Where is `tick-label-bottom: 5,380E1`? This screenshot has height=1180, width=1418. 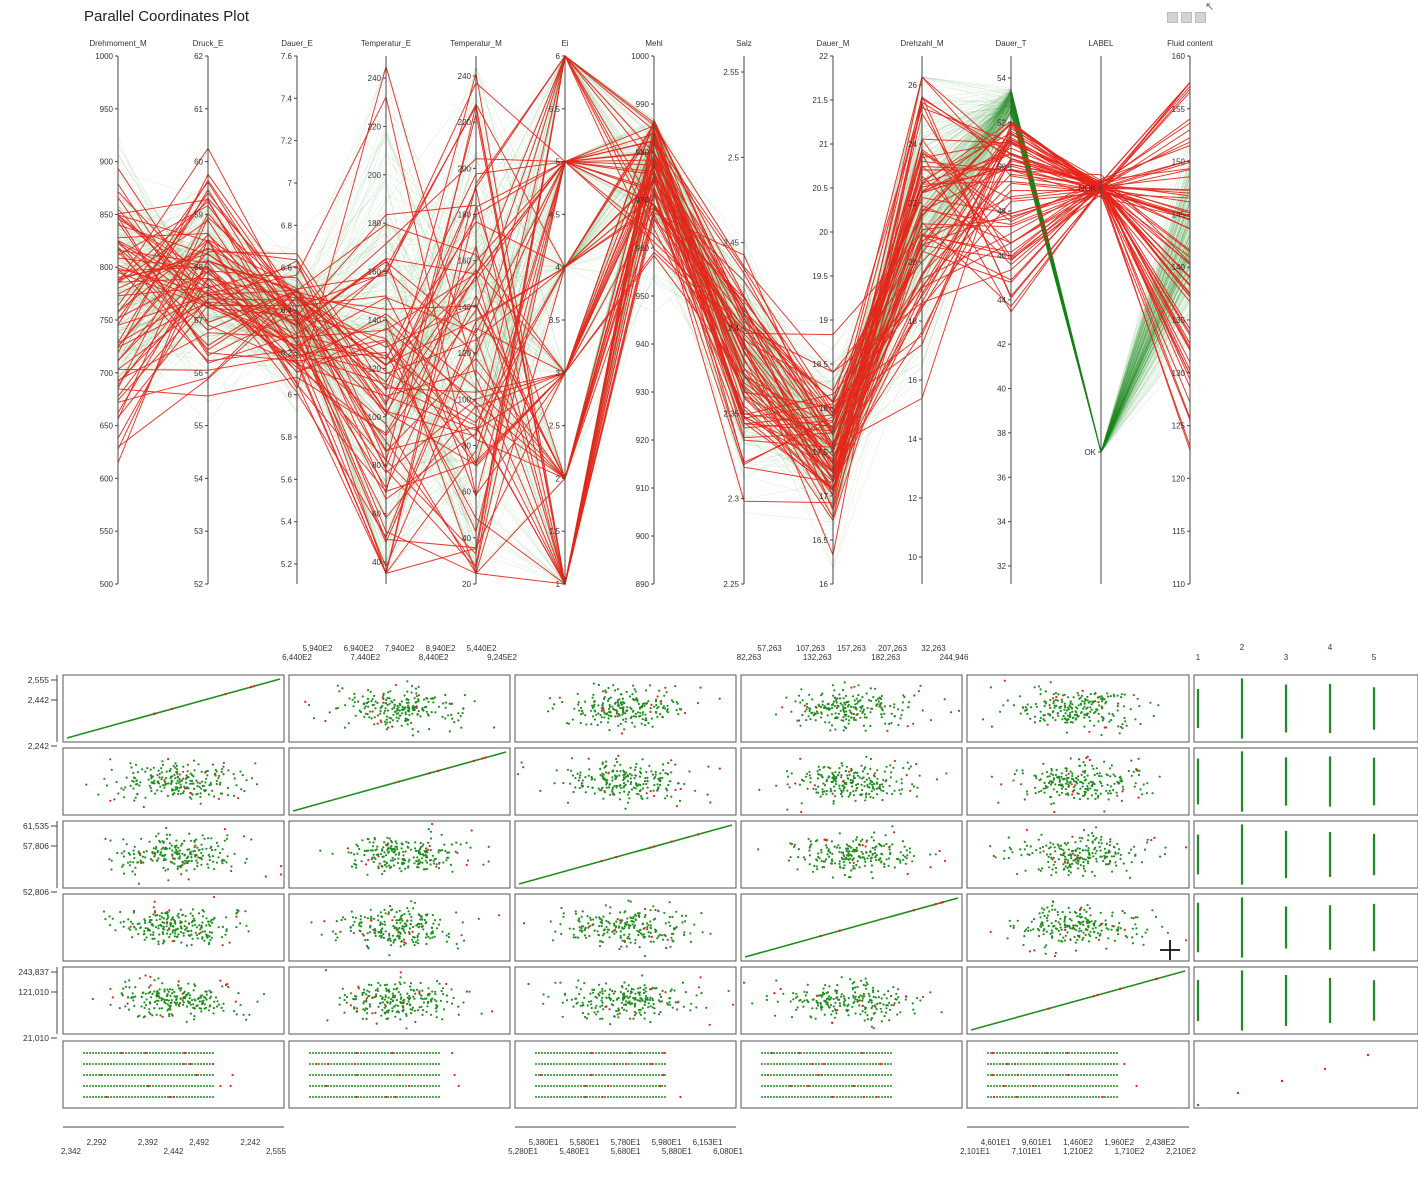 tick-label-bottom: 5,380E1 is located at coordinates (544, 1142).